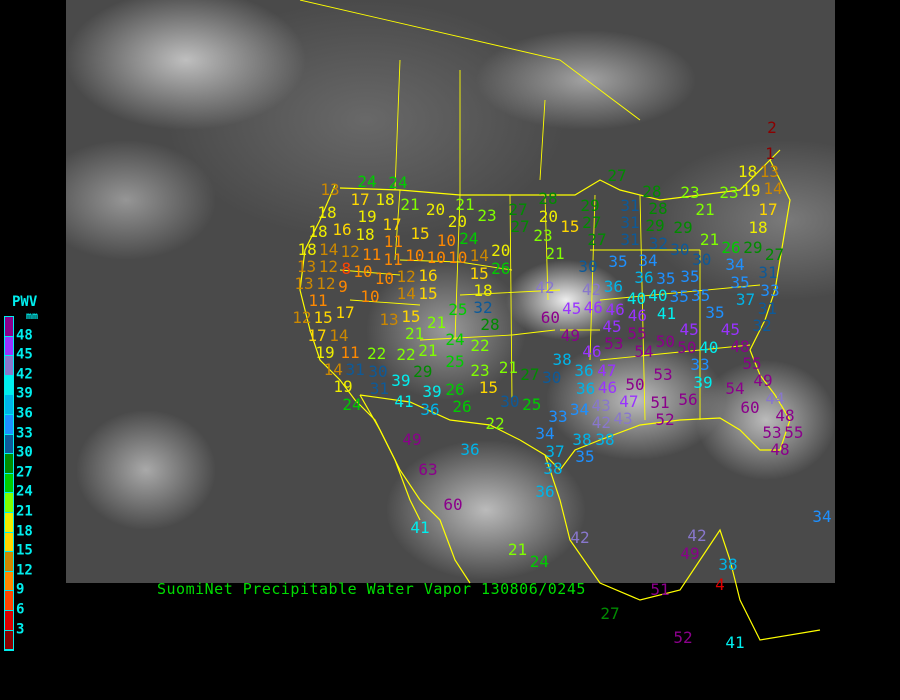 Image resolution: width=900 pixels, height=700 pixels. What do you see at coordinates (752, 364) in the screenshot?
I see `station-pwv-value: 55` at bounding box center [752, 364].